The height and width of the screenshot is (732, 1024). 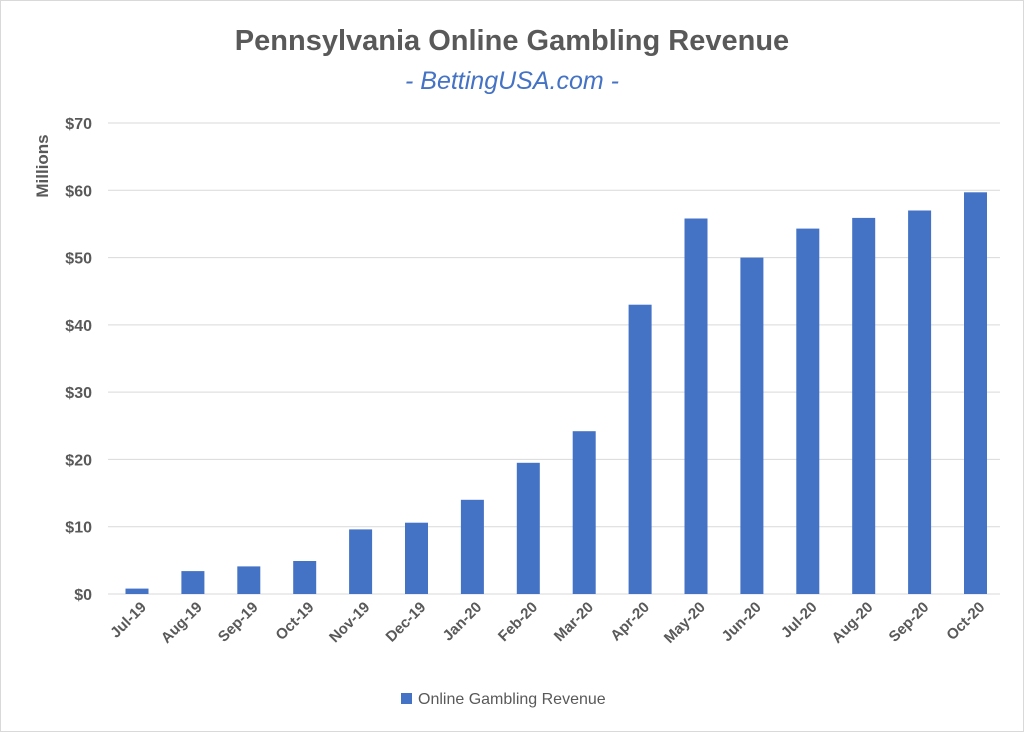 What do you see at coordinates (965, 621) in the screenshot?
I see `x-tick-label: Oct-20` at bounding box center [965, 621].